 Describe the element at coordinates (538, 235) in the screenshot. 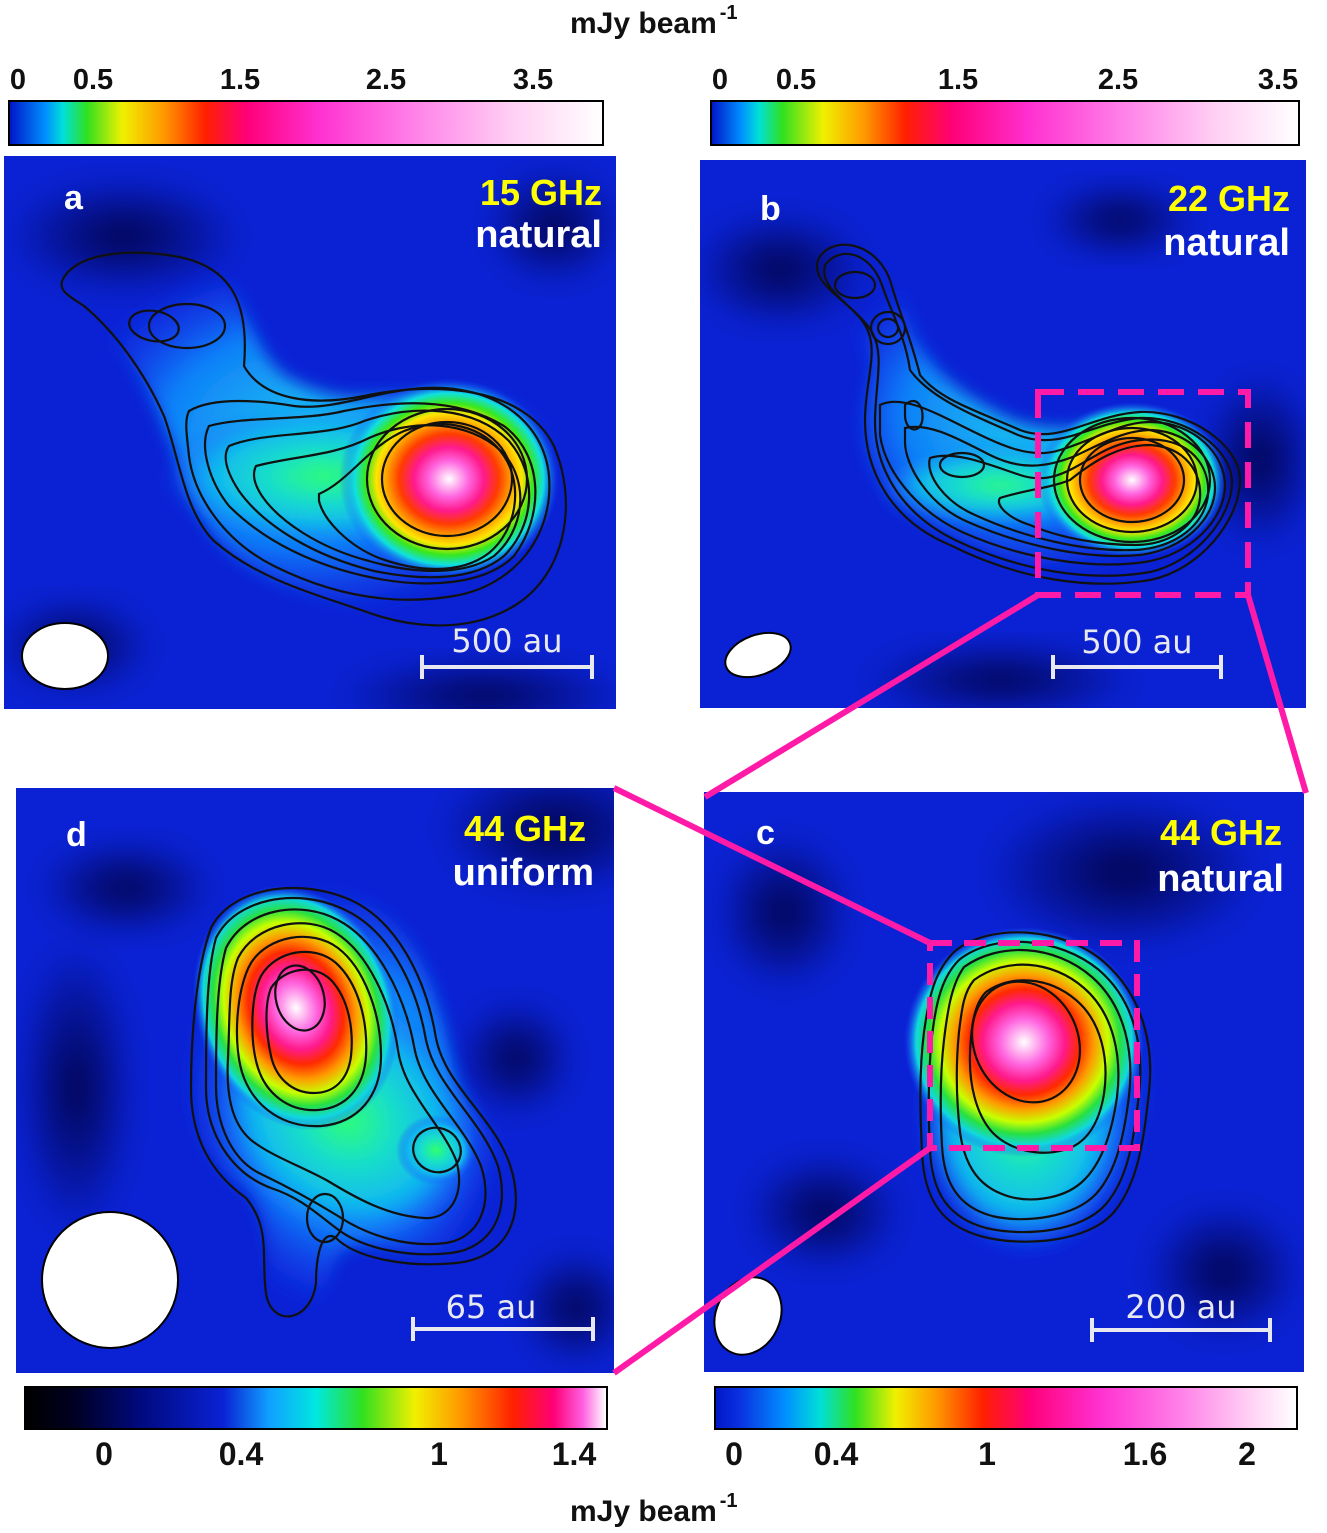

I see `panel-a-weighting: natural` at that location.